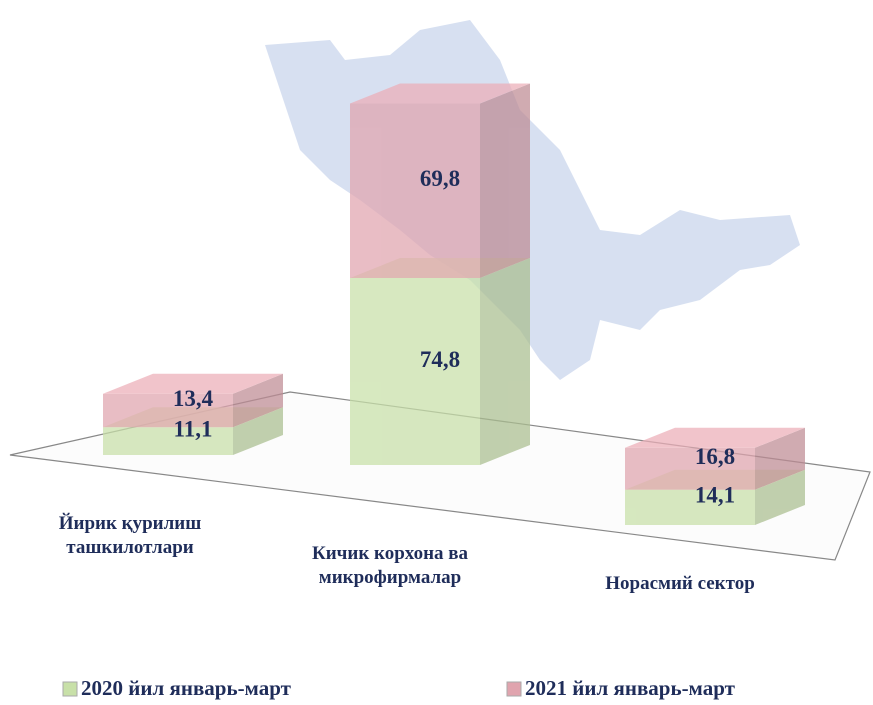 This screenshot has width=873, height=705. I want to click on data-label: 11,1, so click(193, 428).